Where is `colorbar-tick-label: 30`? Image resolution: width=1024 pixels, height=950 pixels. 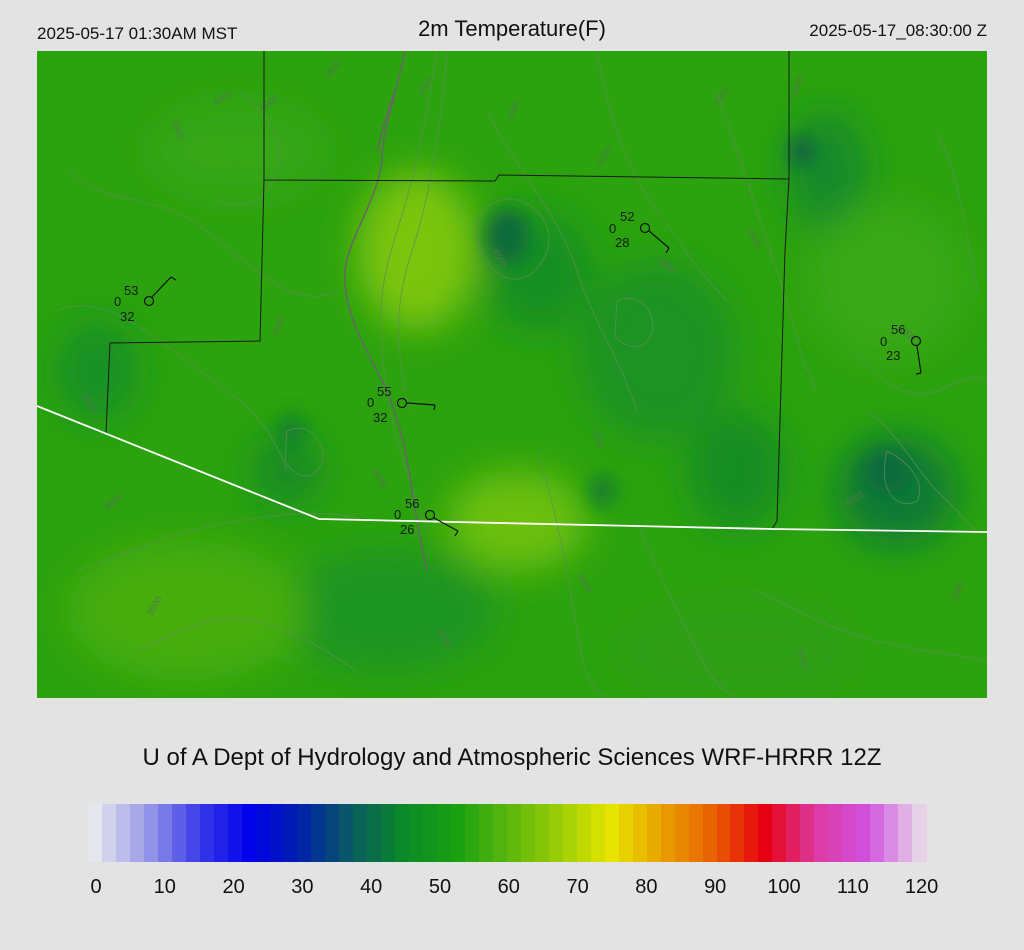
colorbar-tick-label: 30 is located at coordinates (302, 887).